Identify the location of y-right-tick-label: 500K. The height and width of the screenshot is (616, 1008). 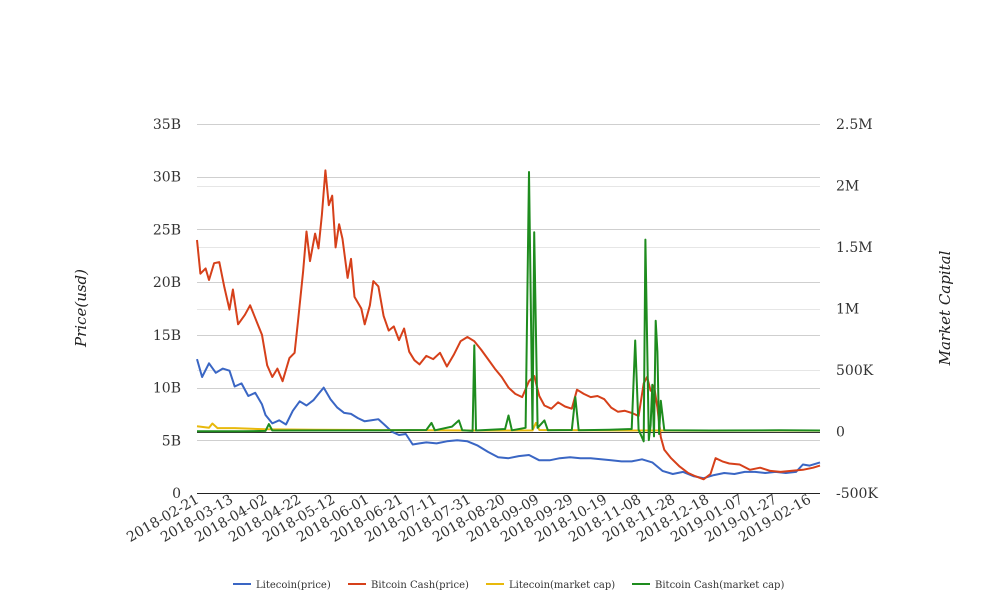
(855, 371).